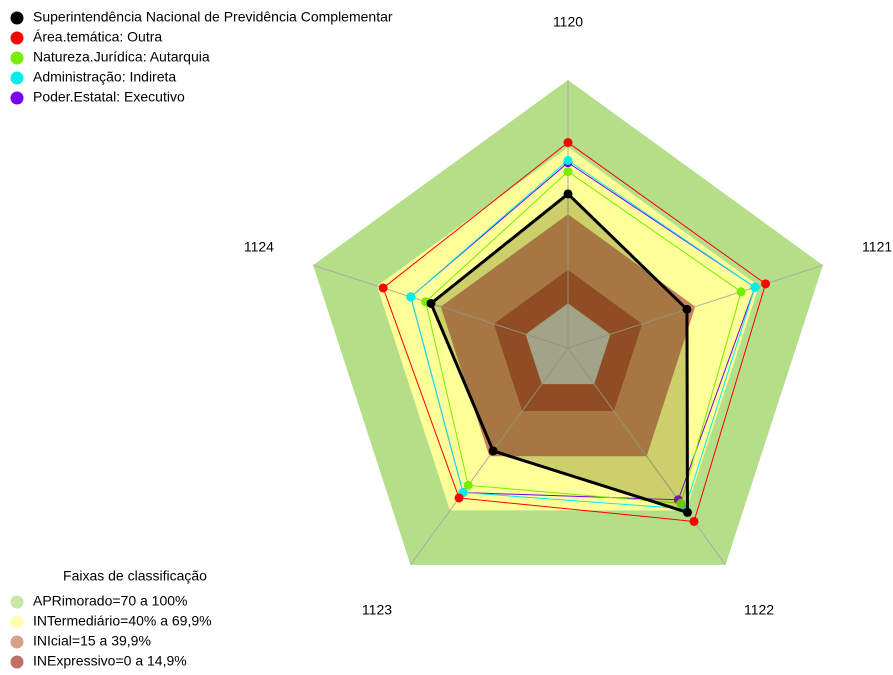 Image resolution: width=893 pixels, height=675 pixels. I want to click on axis-label: 1120, so click(568, 22).